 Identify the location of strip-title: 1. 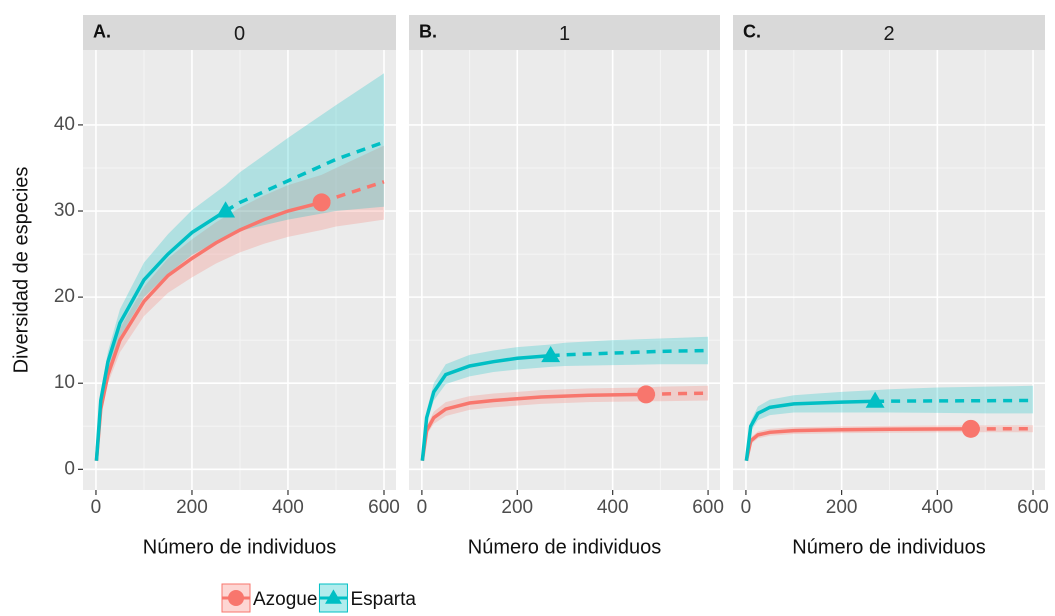
(564, 34).